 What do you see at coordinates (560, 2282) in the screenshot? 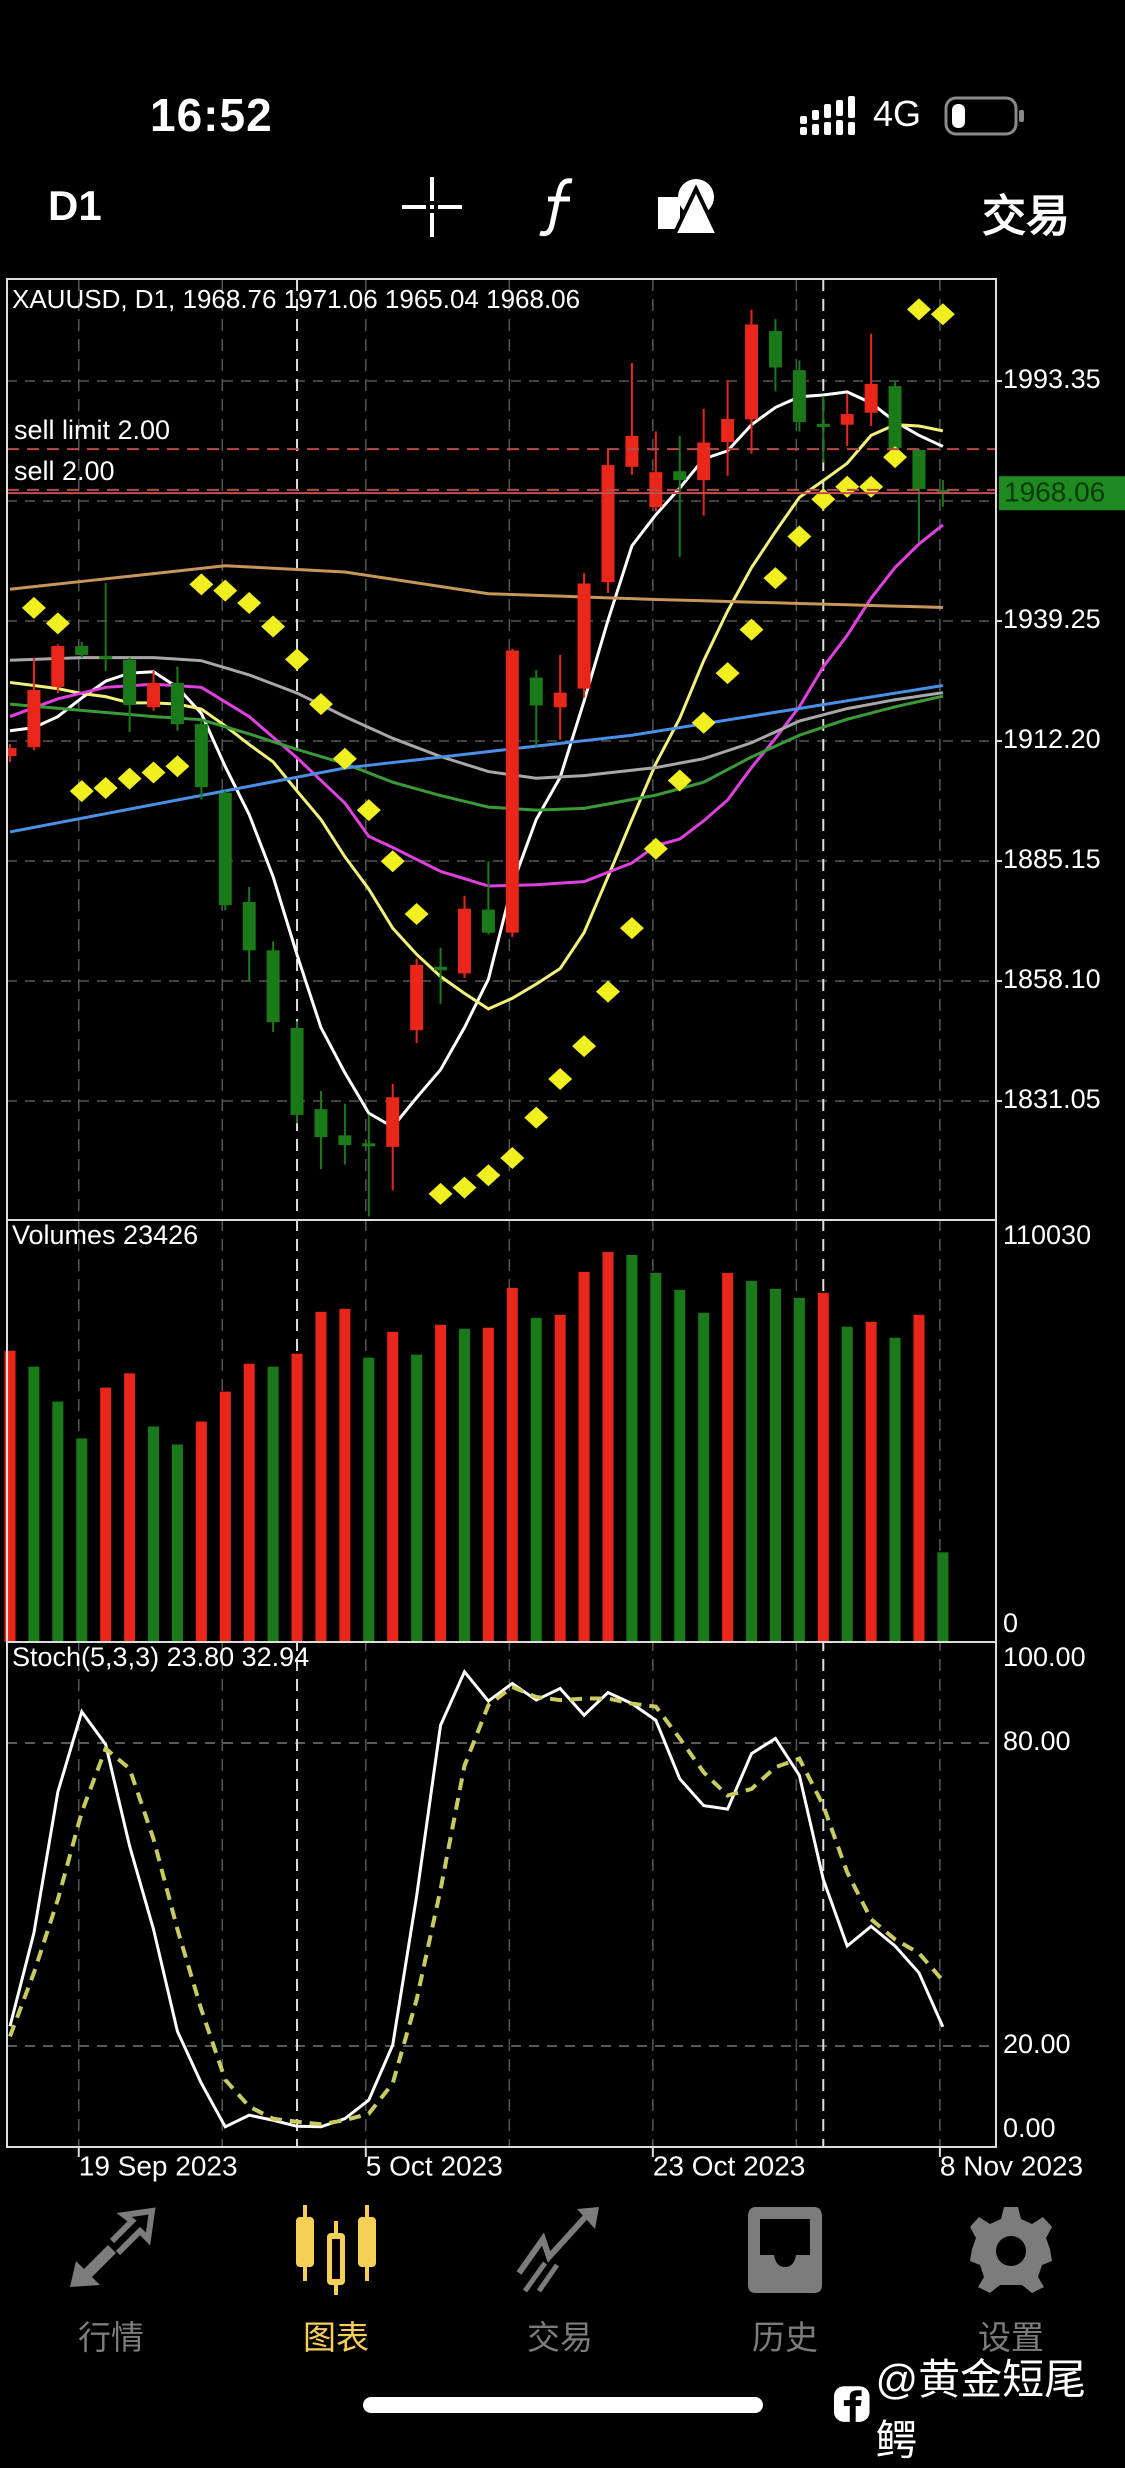
I see `nav-trade: 交易` at bounding box center [560, 2282].